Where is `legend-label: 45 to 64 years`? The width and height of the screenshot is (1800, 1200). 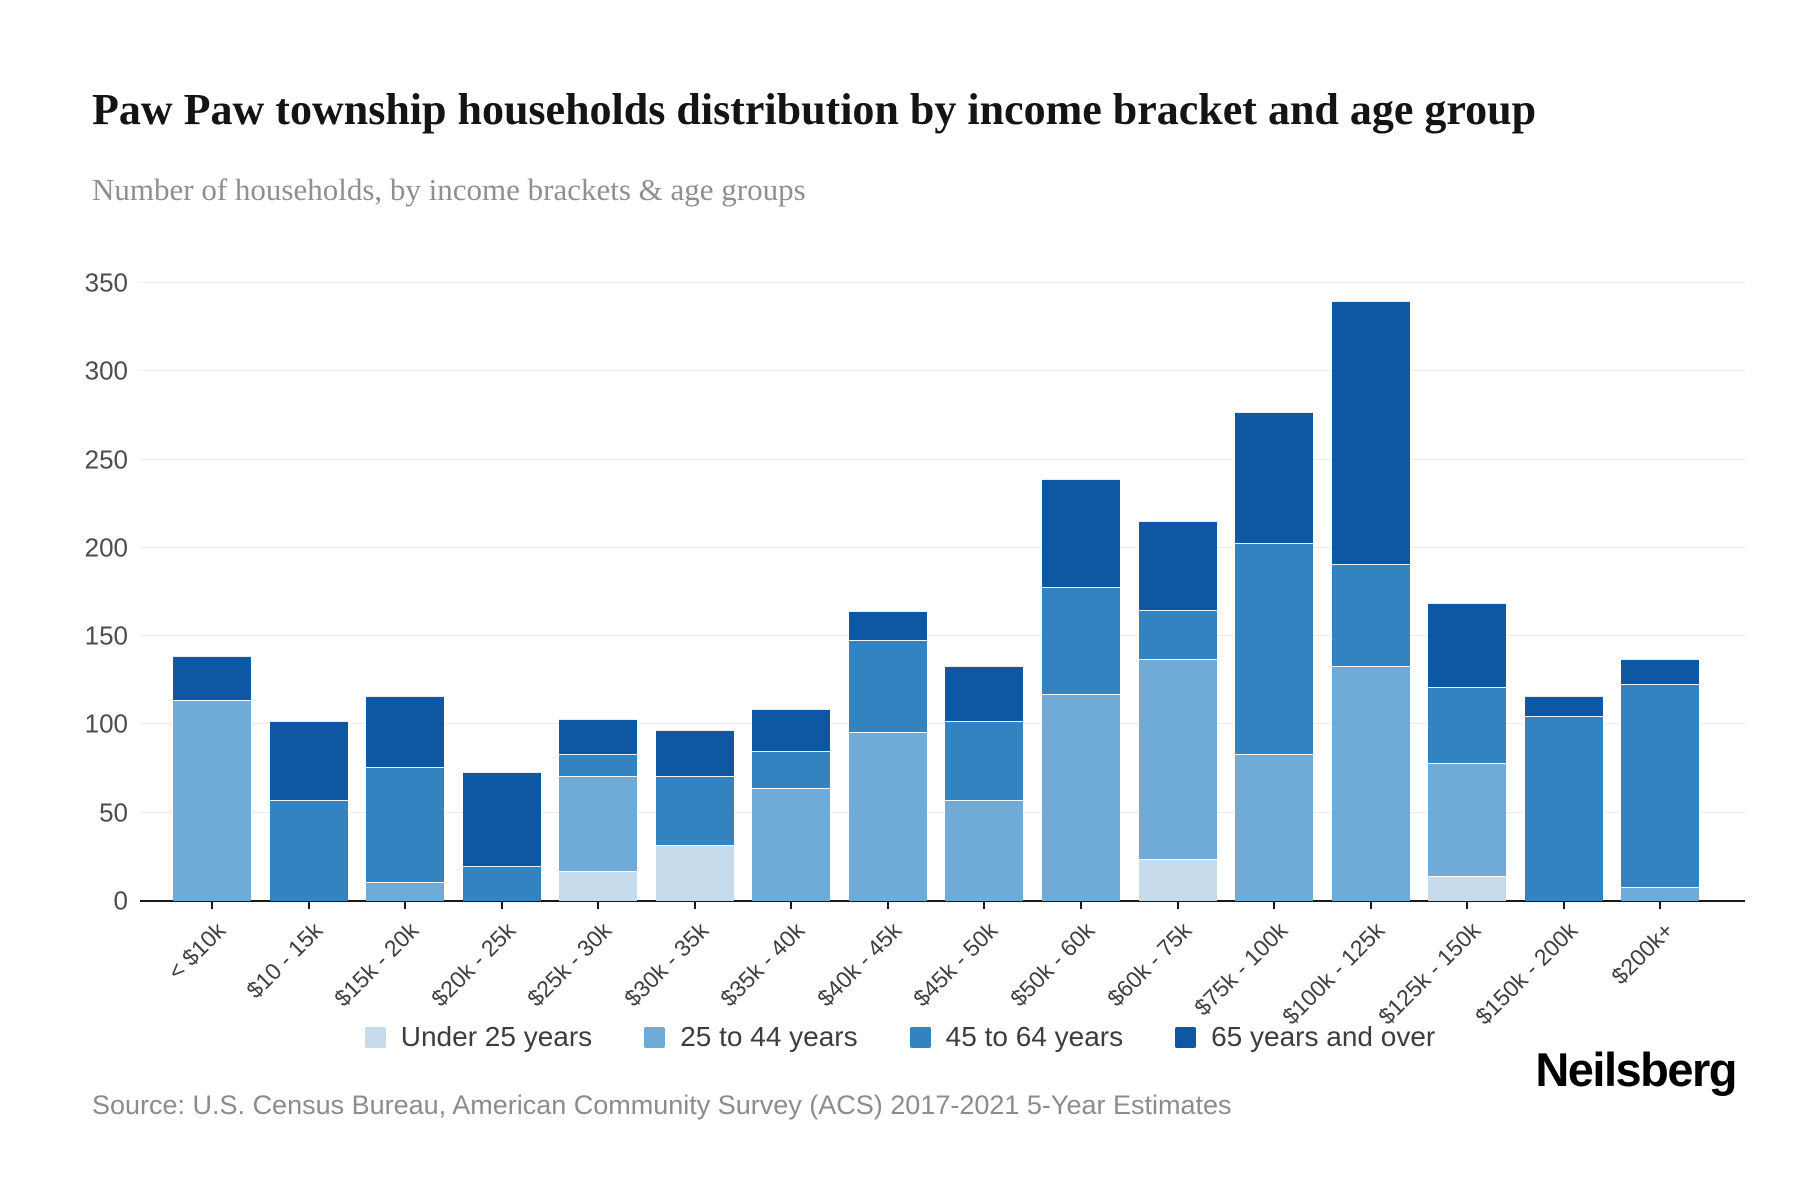
legend-label: 45 to 64 years is located at coordinates (1034, 1036).